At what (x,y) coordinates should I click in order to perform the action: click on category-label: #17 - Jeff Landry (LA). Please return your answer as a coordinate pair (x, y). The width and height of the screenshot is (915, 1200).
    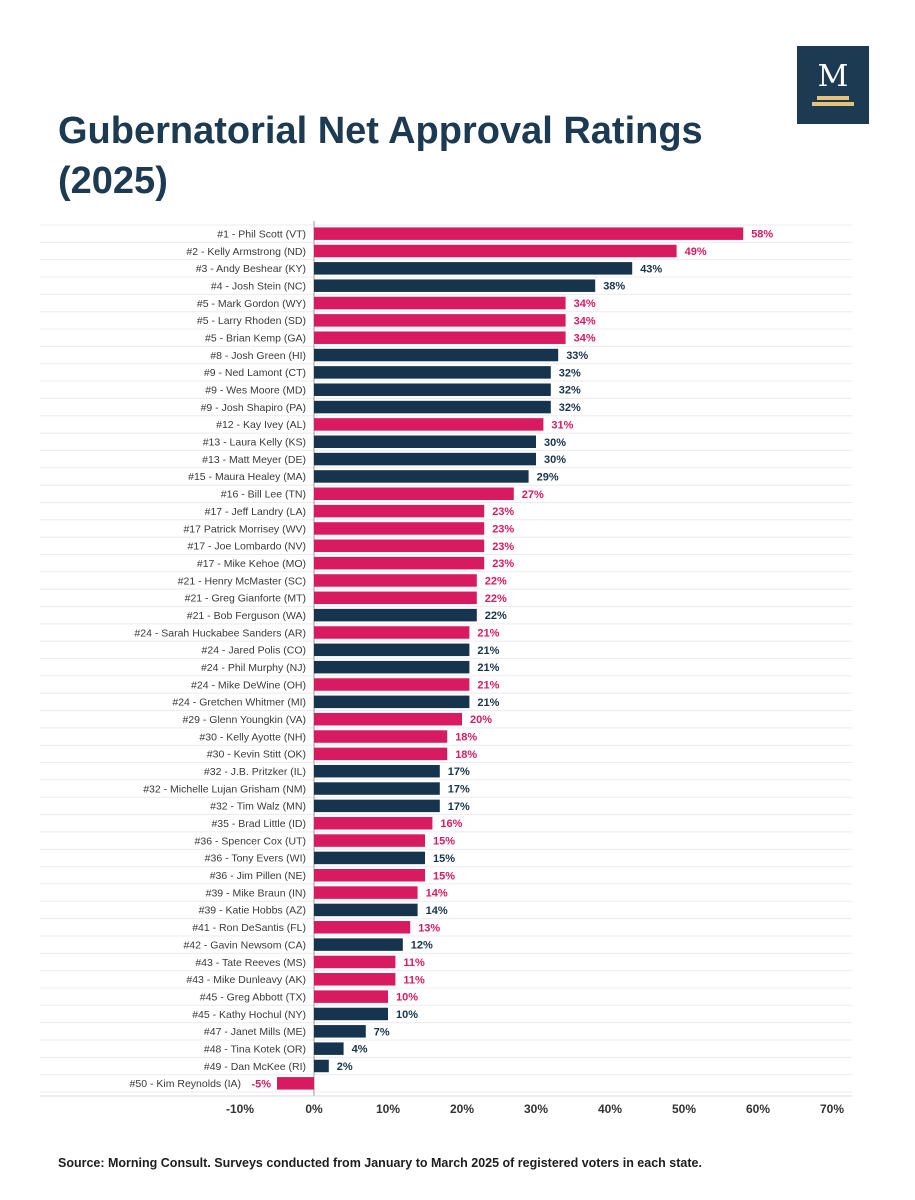
    Looking at the image, I should click on (255, 512).